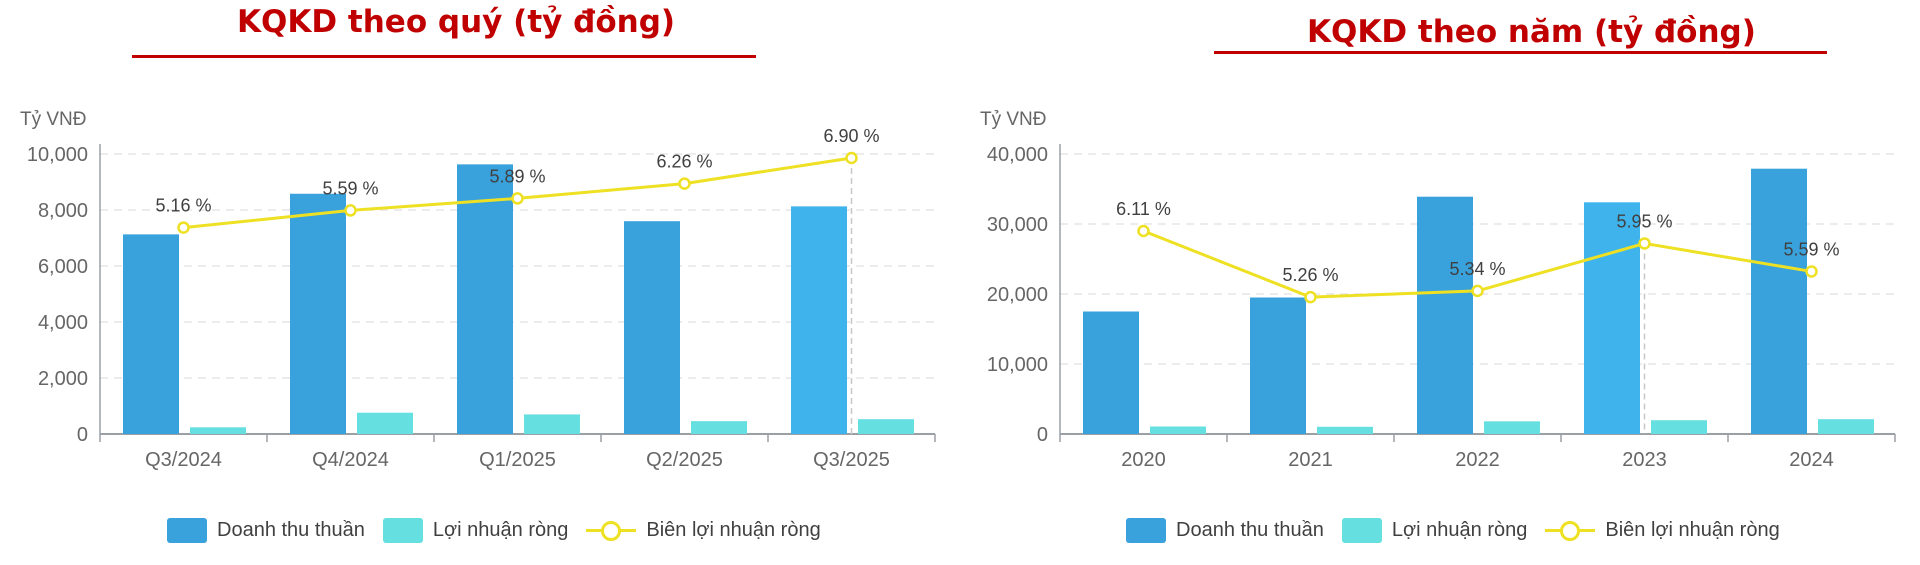  What do you see at coordinates (684, 460) in the screenshot?
I see `x-tick-label: Q2/2025` at bounding box center [684, 460].